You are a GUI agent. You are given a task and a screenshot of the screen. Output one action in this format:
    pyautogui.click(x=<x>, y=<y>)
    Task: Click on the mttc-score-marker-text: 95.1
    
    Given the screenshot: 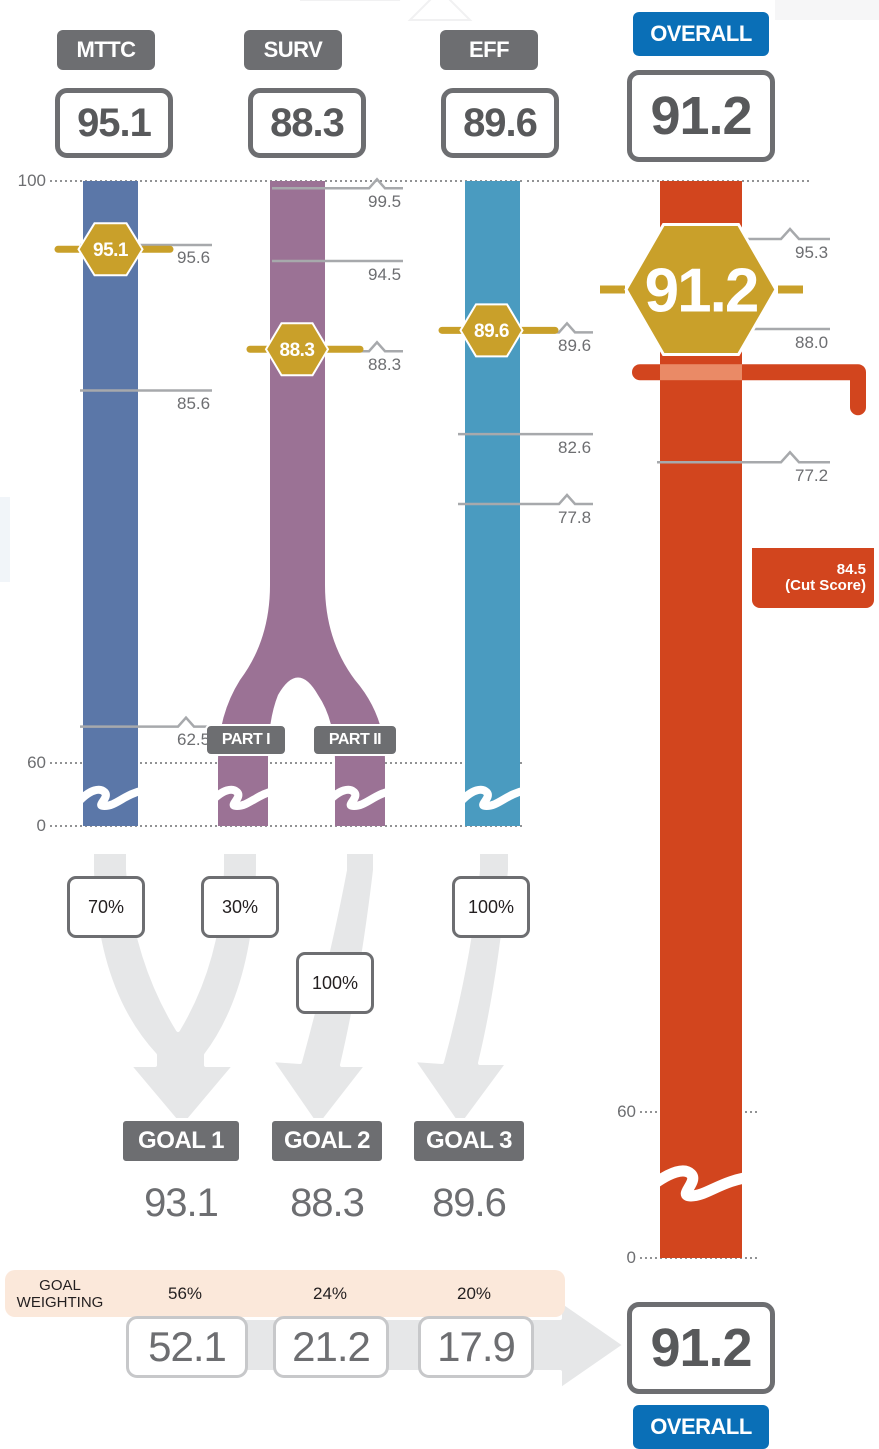 What is the action you would take?
    pyautogui.click(x=111, y=250)
    